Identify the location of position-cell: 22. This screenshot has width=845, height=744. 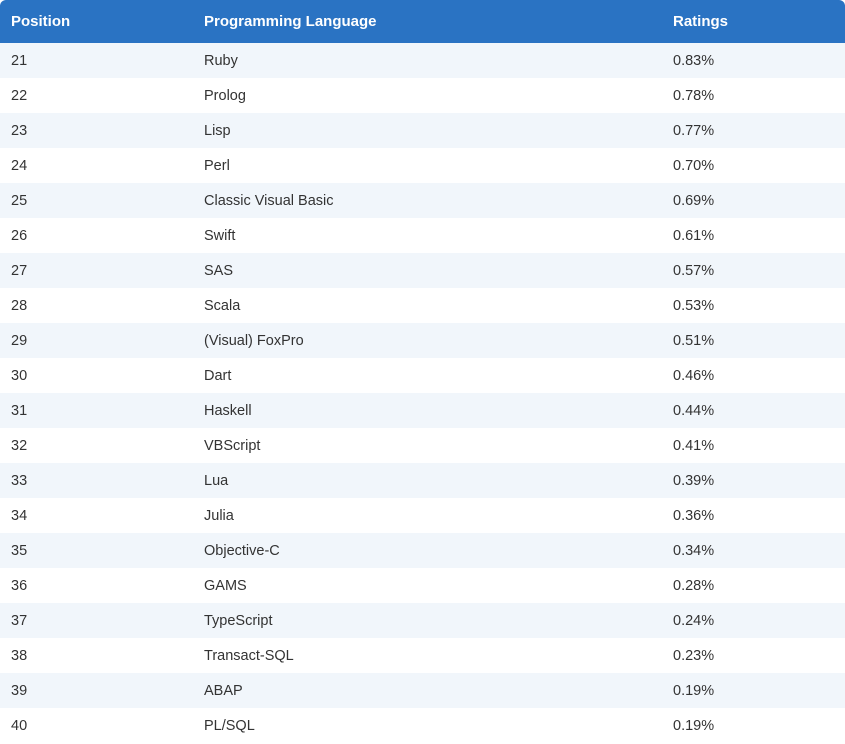
(19, 95).